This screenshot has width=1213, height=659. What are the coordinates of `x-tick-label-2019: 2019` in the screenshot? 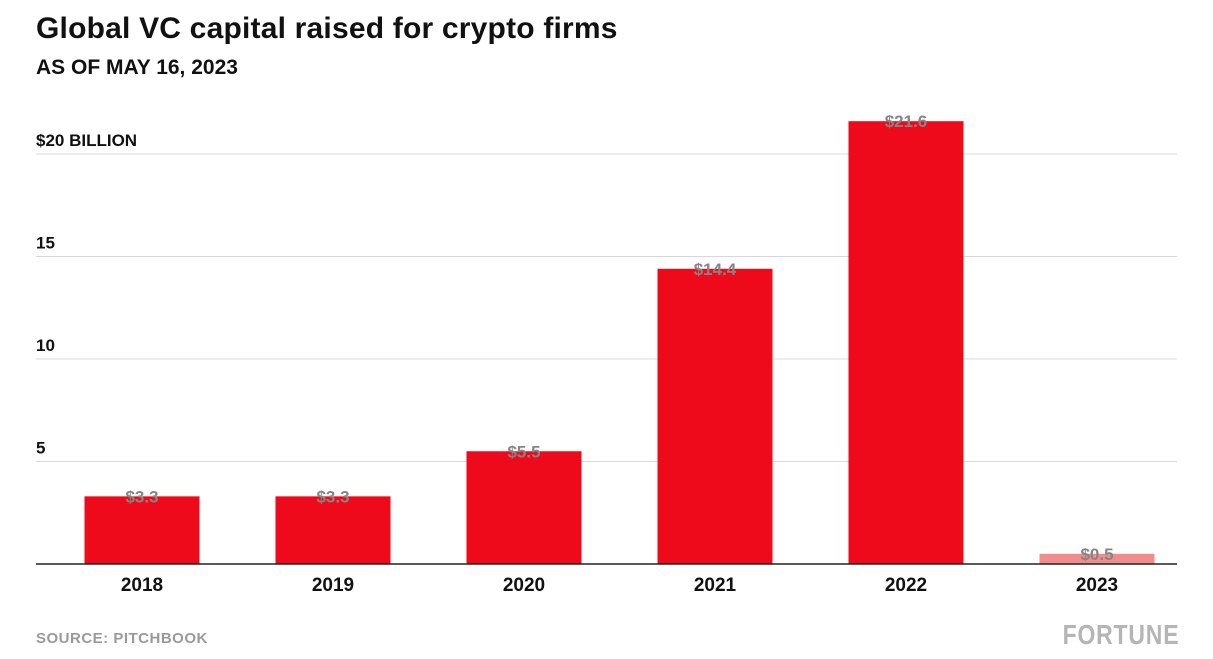 It's located at (333, 585).